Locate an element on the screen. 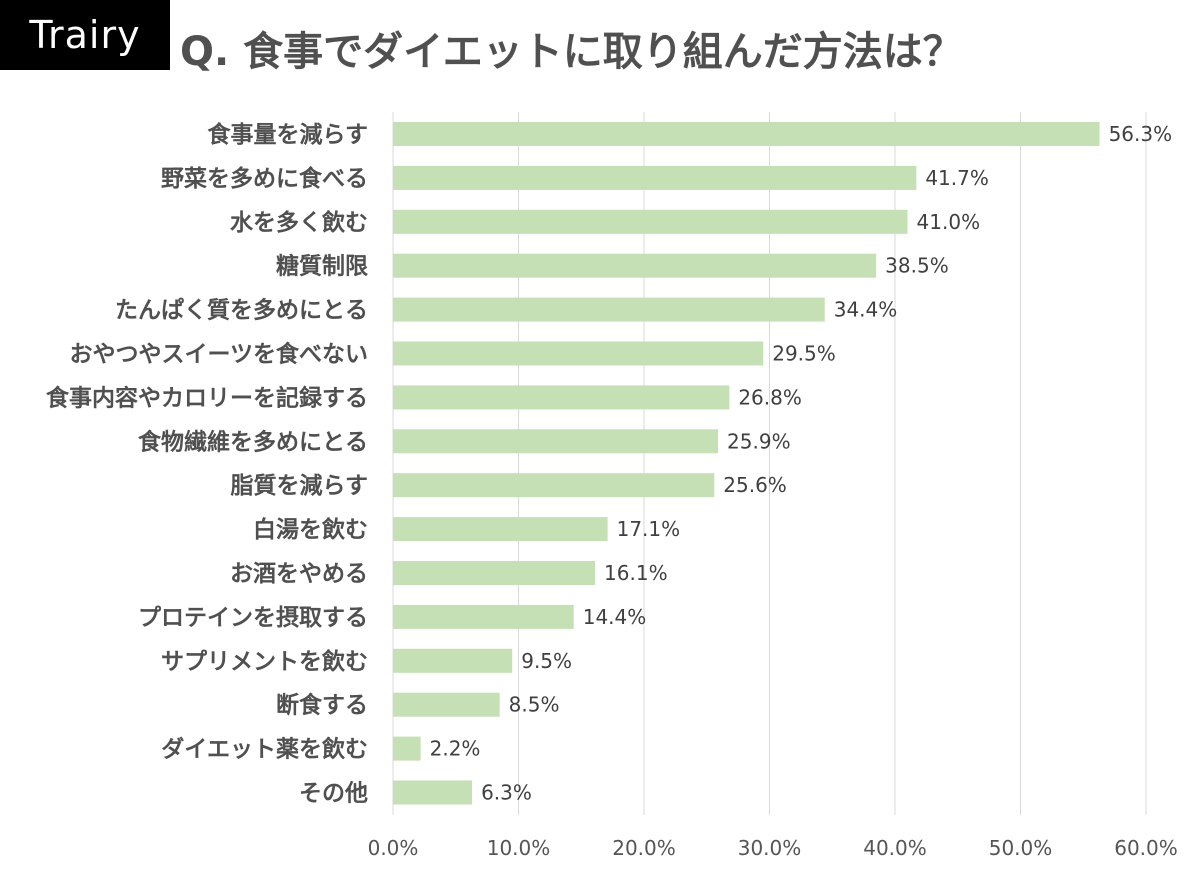  value-label: 8.5% is located at coordinates (534, 705).